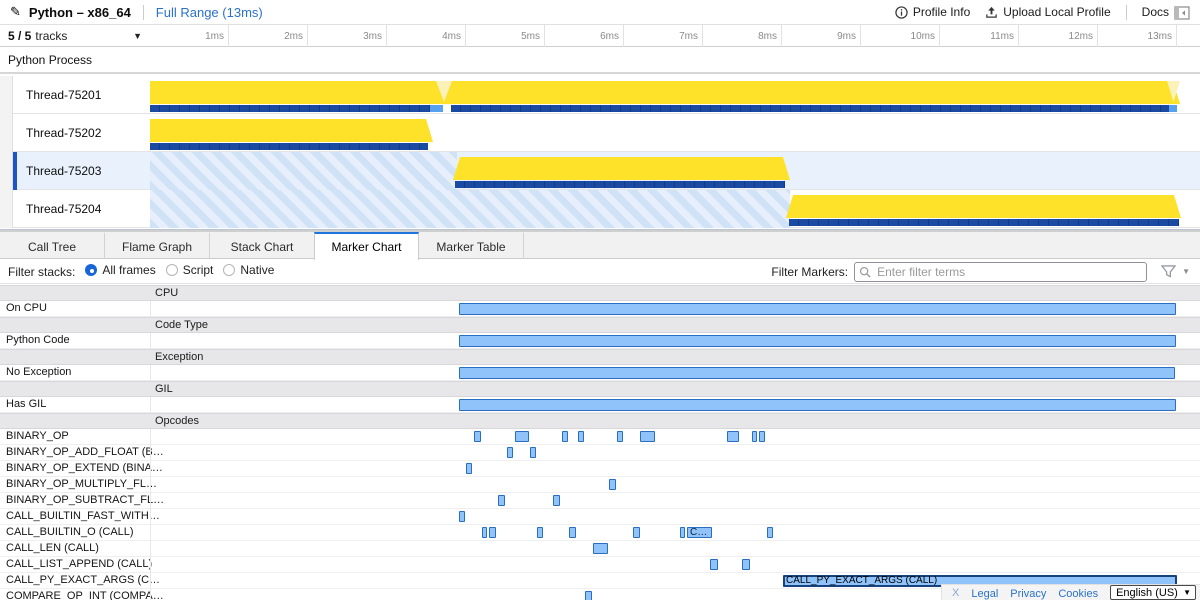  What do you see at coordinates (50, 60) in the screenshot?
I see `process-label: Python Process` at bounding box center [50, 60].